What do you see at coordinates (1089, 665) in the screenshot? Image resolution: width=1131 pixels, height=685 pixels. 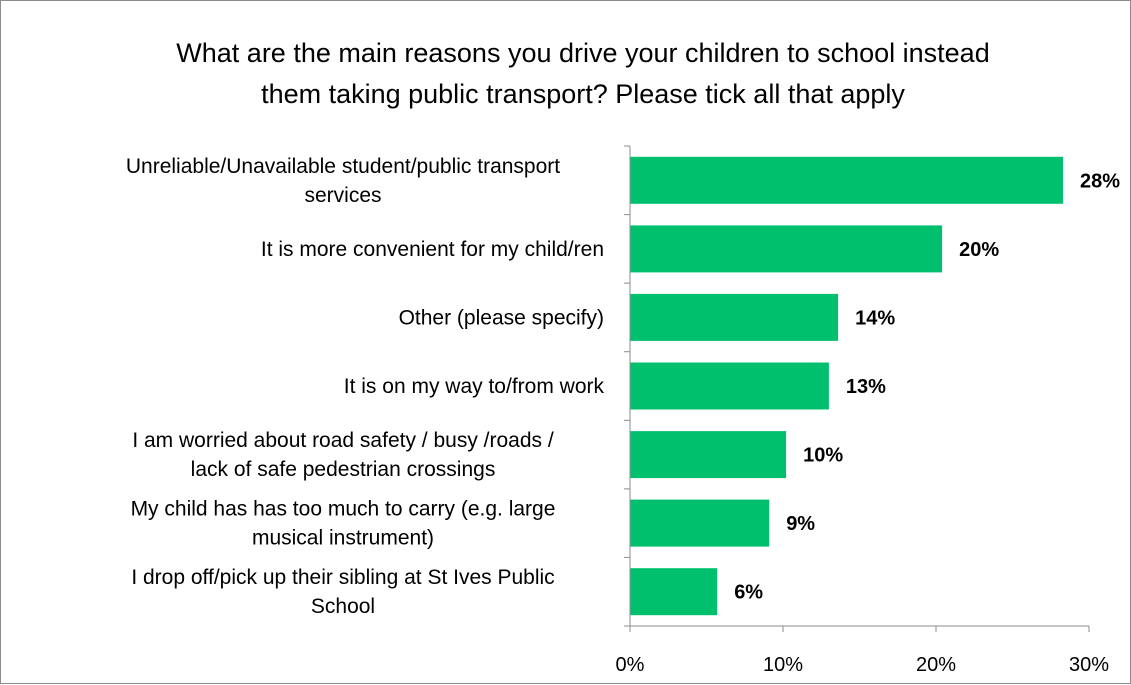 I see `x-tick-label: 30%` at bounding box center [1089, 665].